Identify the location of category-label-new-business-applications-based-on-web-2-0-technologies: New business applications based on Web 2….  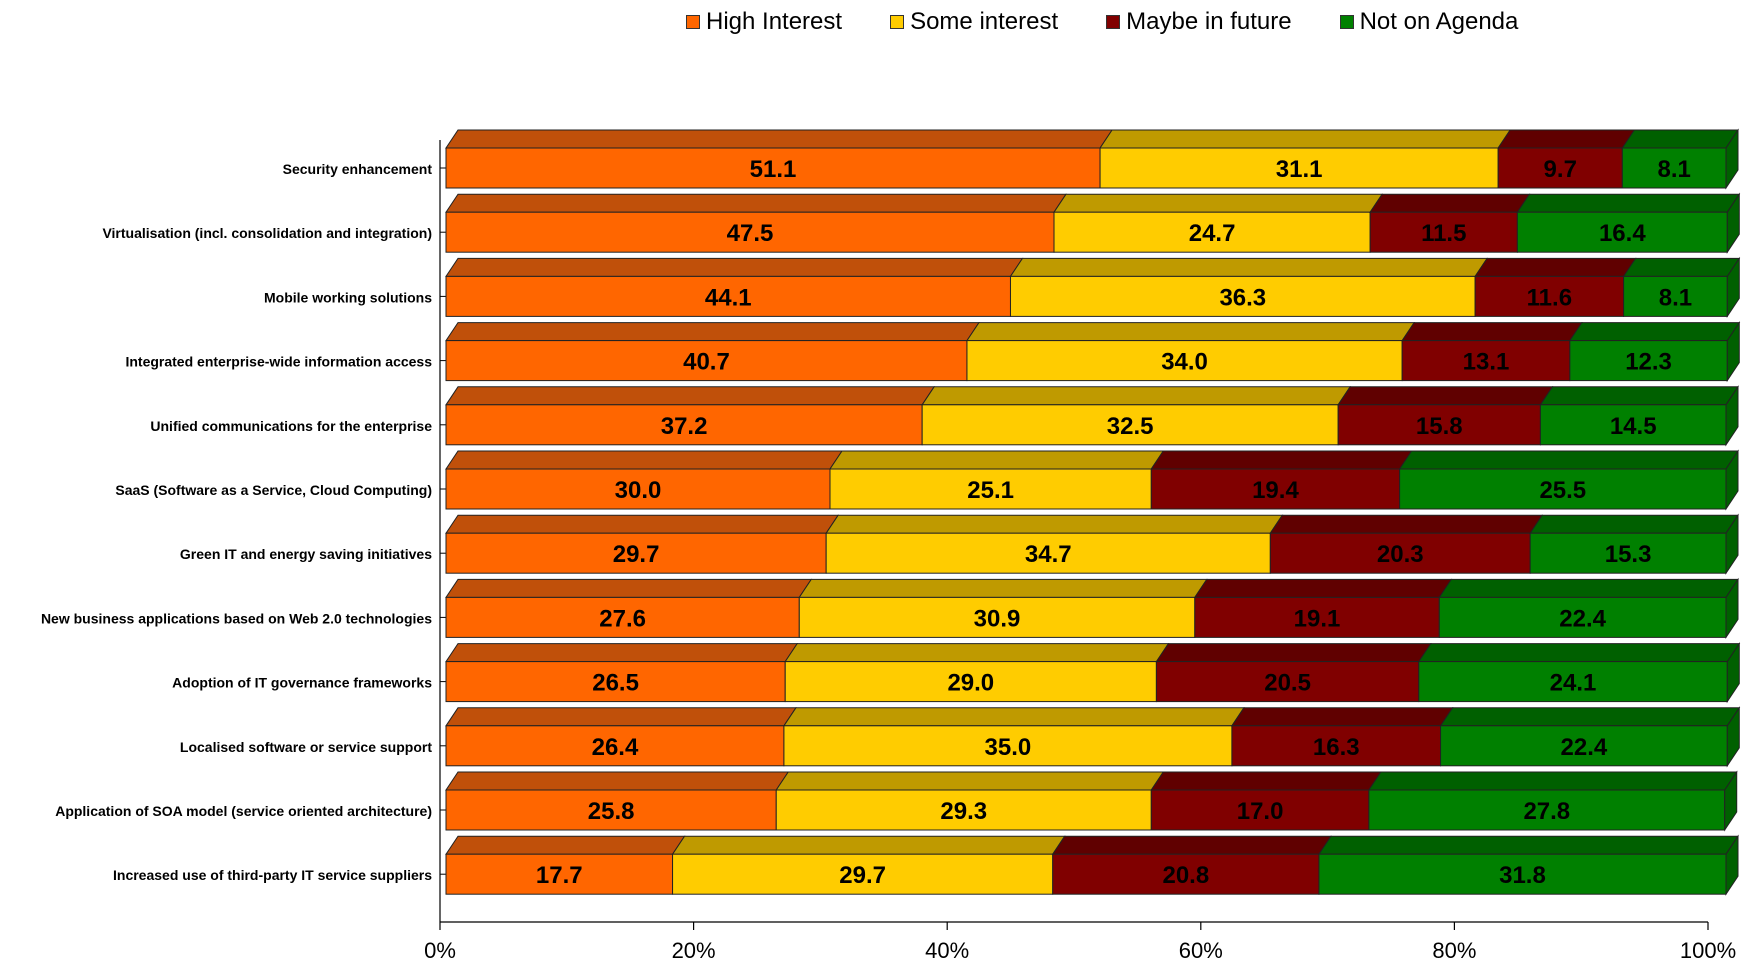
(236, 618).